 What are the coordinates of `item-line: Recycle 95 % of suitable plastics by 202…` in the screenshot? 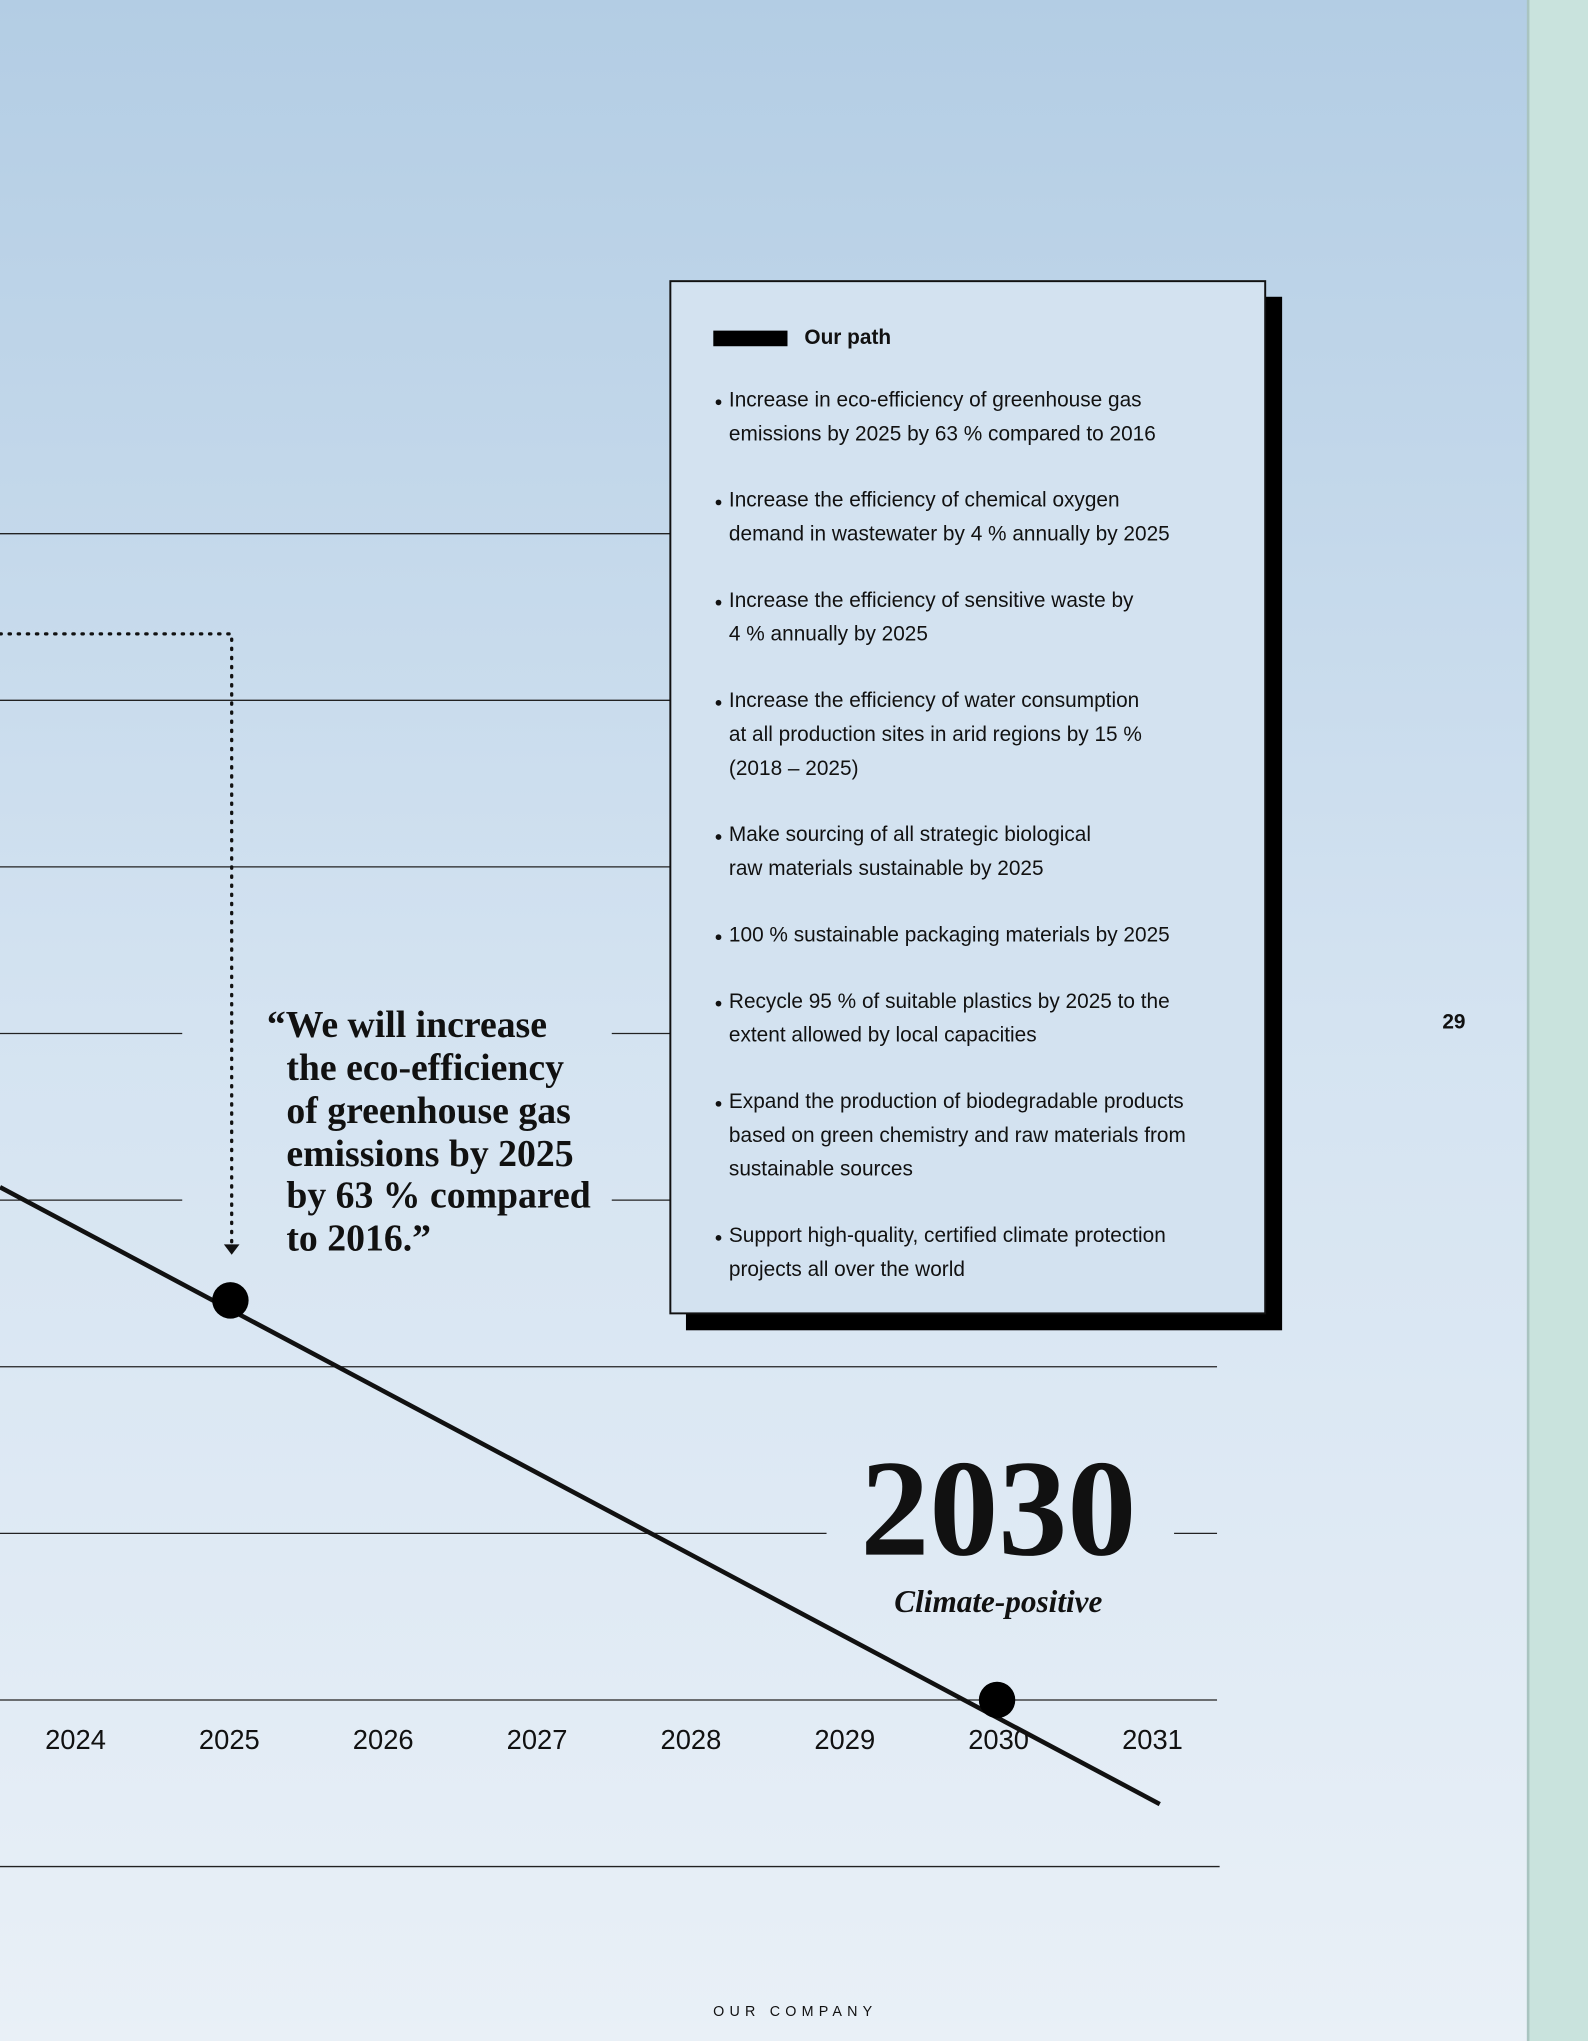 It's located at (949, 1001).